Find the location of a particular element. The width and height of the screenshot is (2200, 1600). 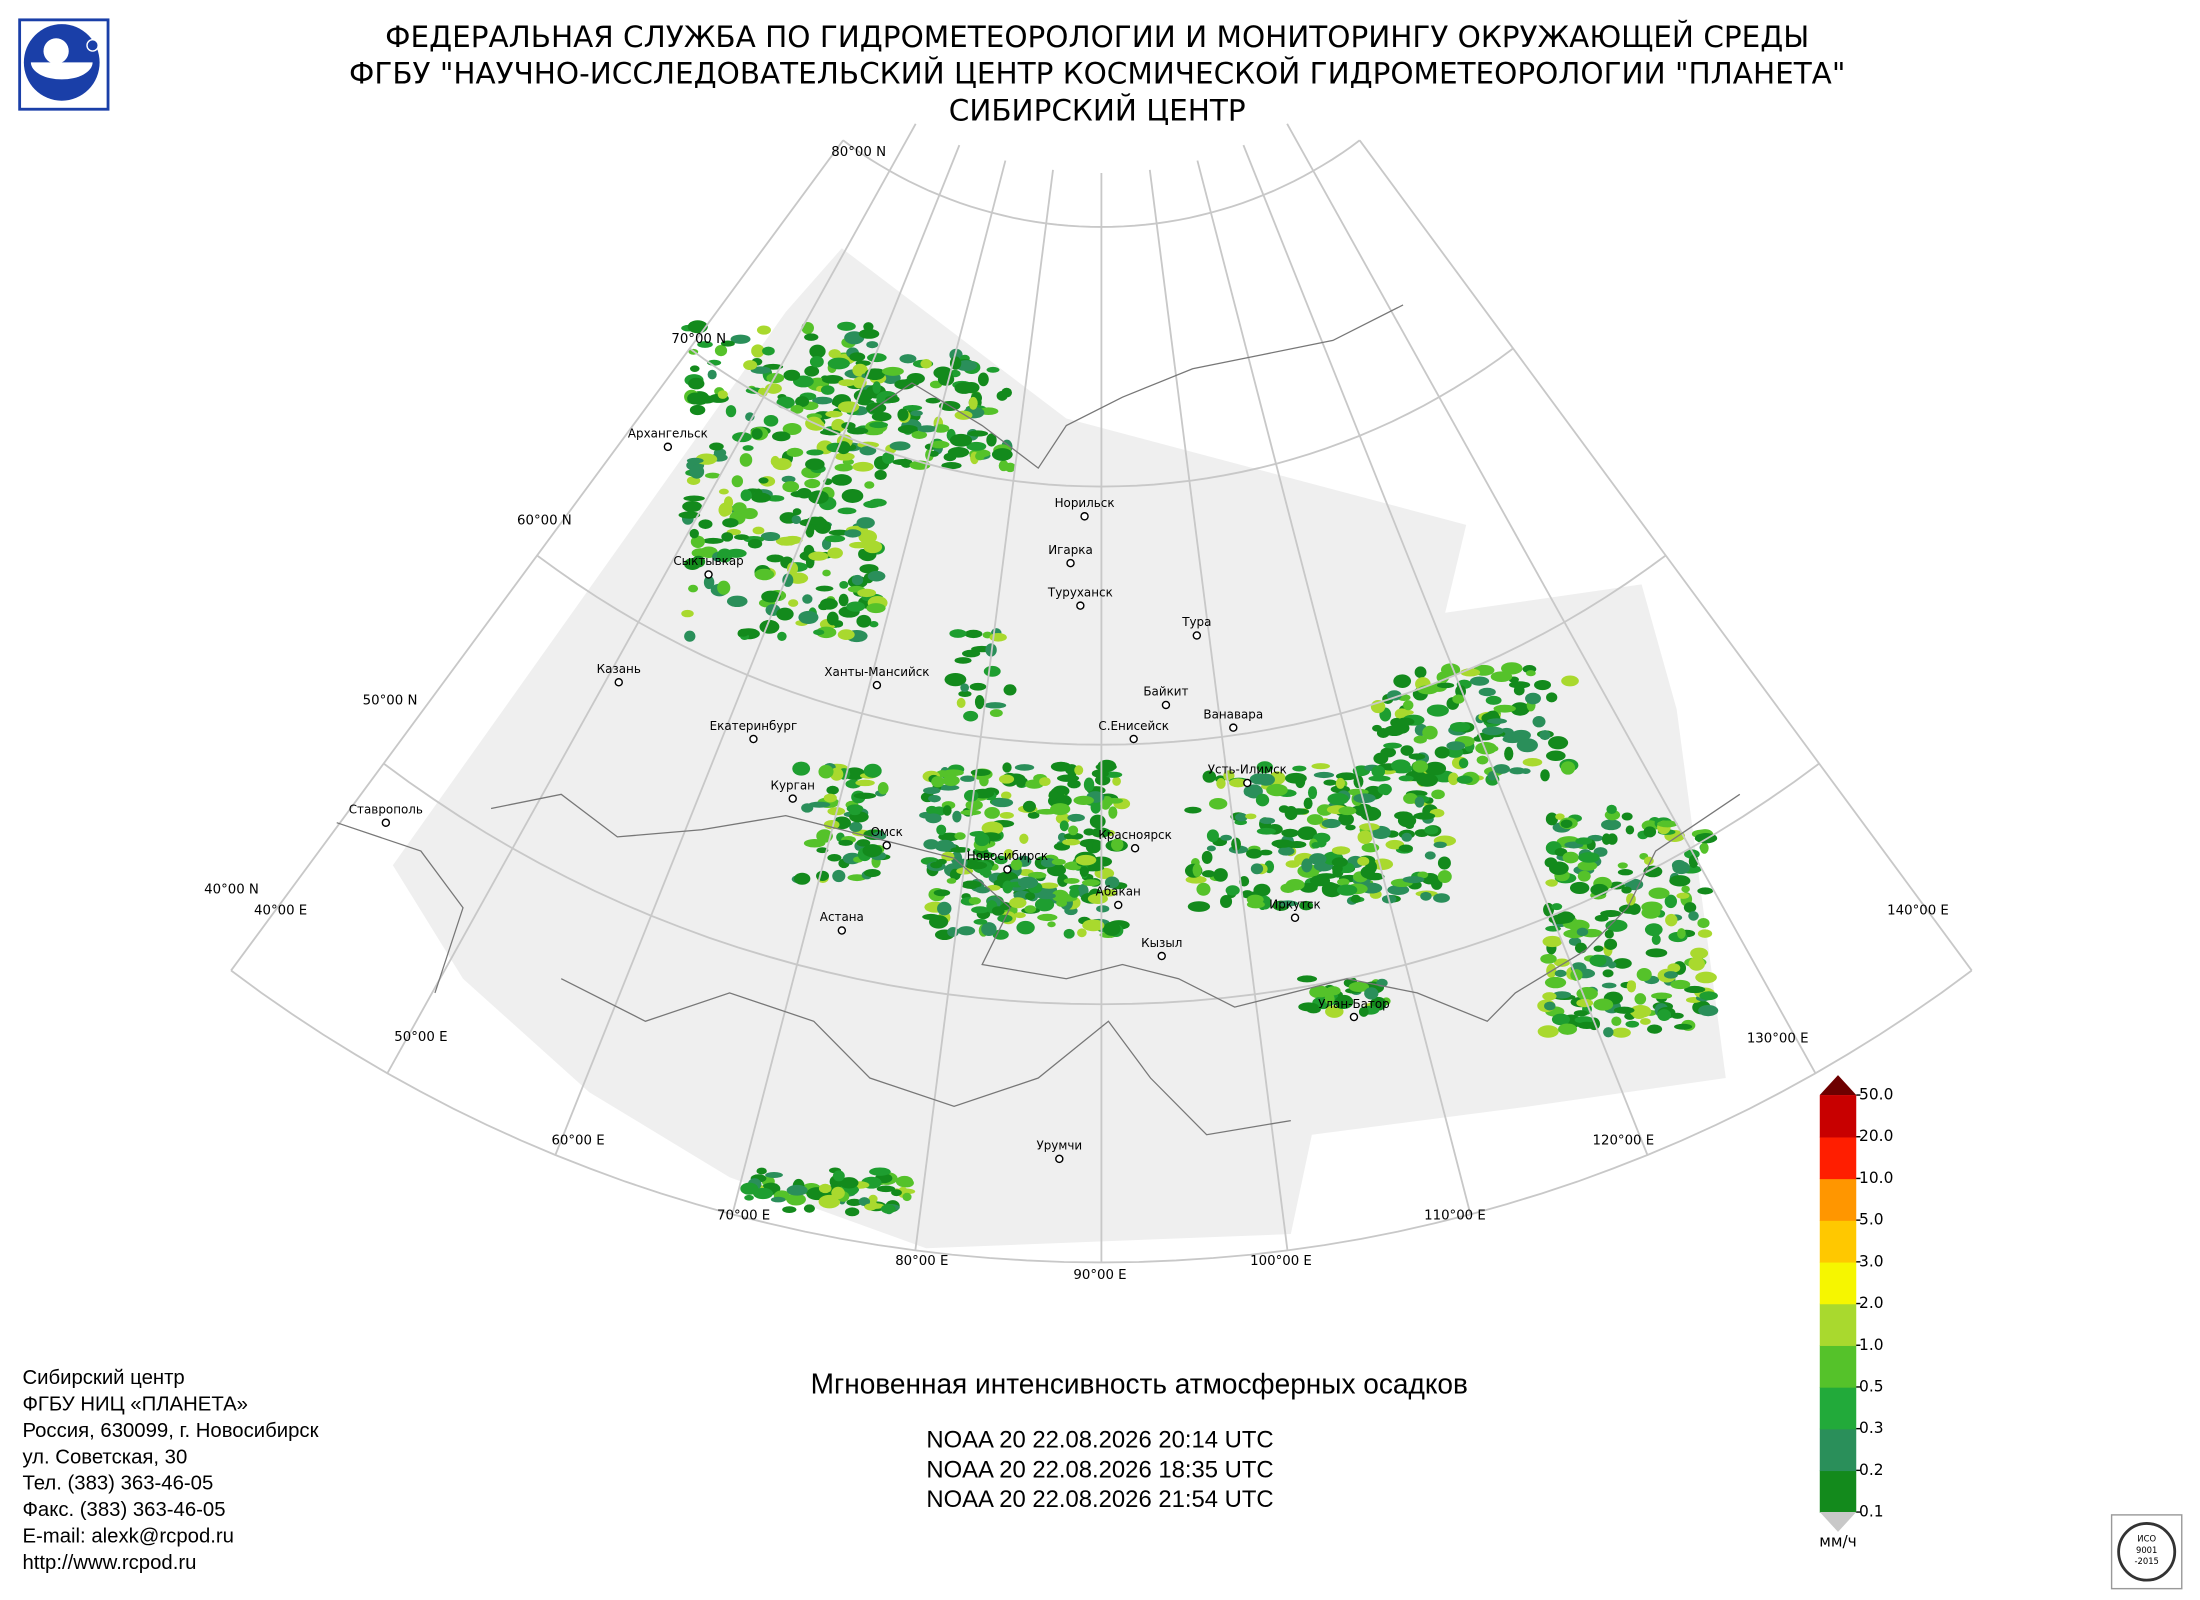

pass-line: NOAA 20 22.08.2026 20:14 UTC is located at coordinates (1099, 1439).